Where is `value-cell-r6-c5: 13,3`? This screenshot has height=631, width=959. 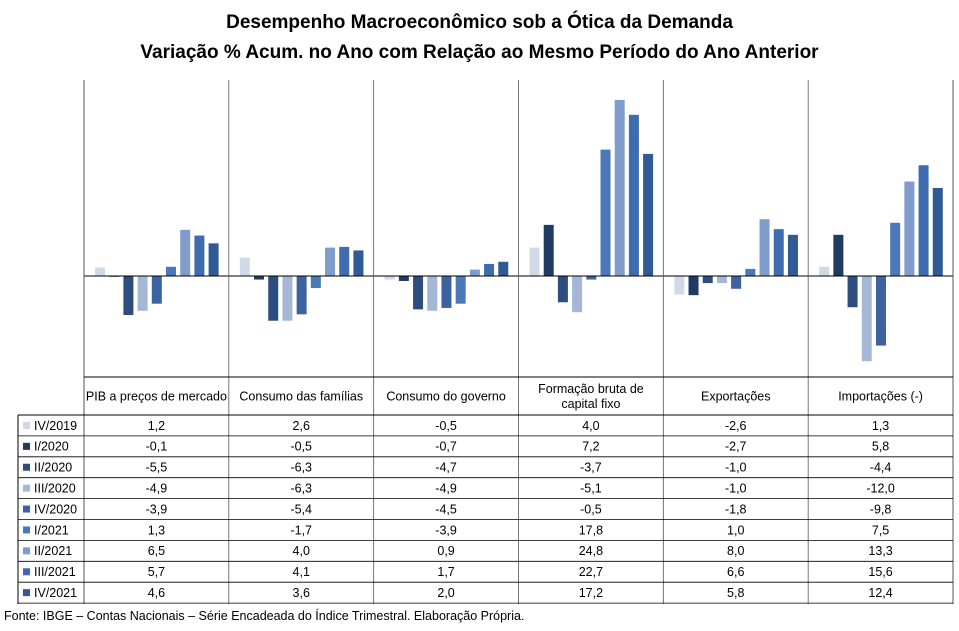
value-cell-r6-c5: 13,3 is located at coordinates (880, 551).